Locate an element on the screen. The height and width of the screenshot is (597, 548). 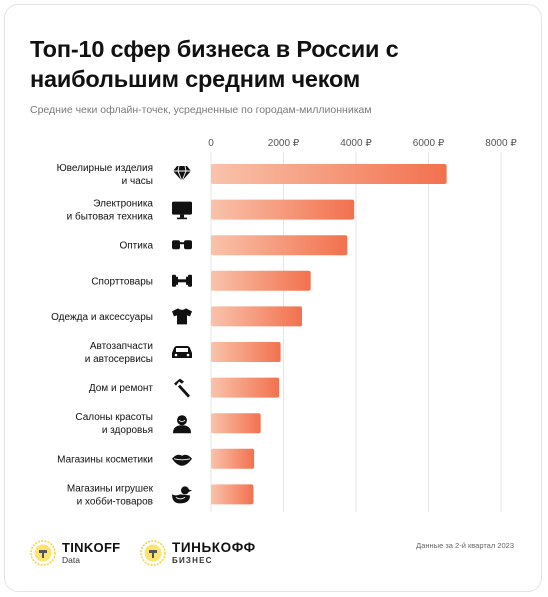
category-label: Одежда и аксессуары is located at coordinates (102, 317).